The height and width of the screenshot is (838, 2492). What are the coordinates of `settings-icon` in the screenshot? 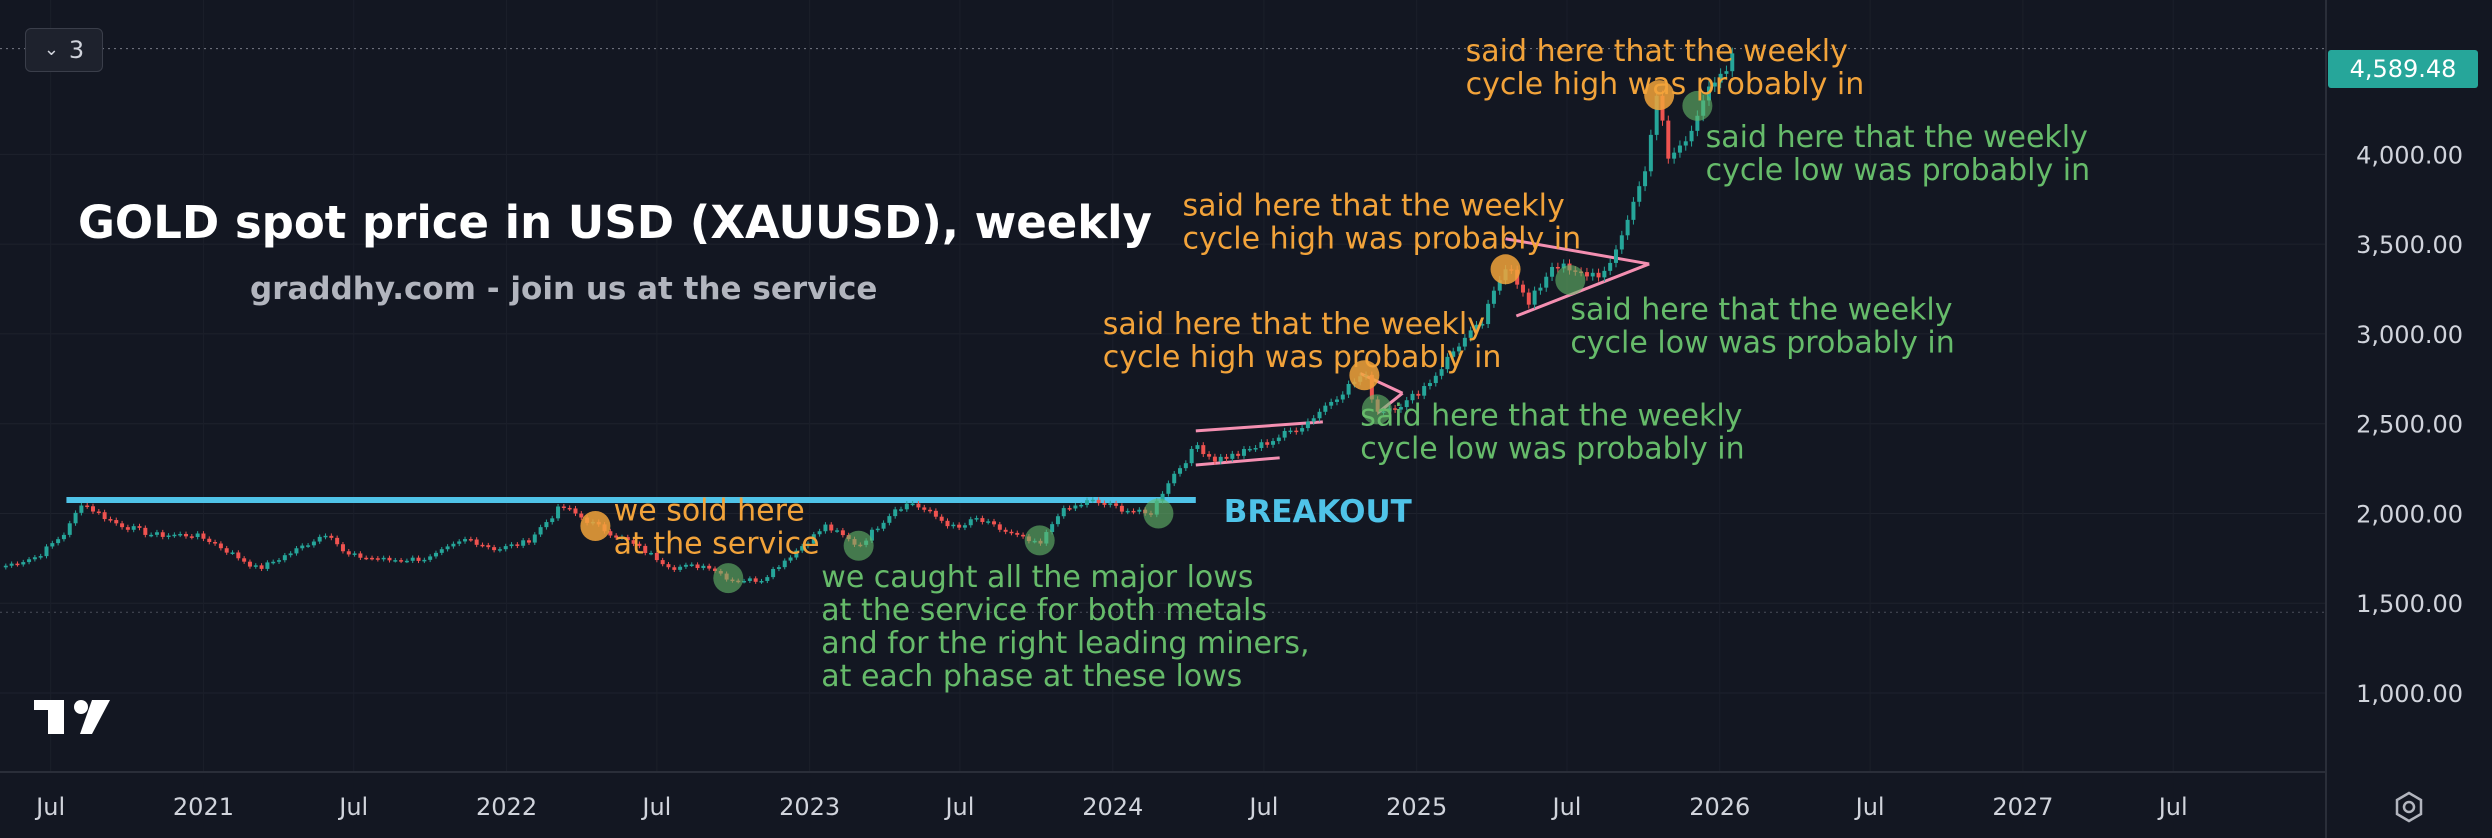 It's located at (2409, 807).